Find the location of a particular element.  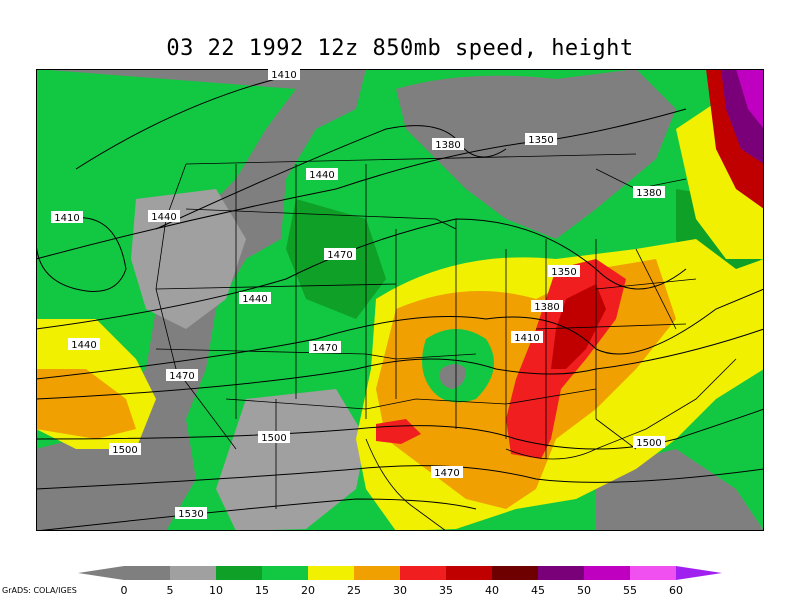

colorbar-tick-label: 60 is located at coordinates (676, 590).